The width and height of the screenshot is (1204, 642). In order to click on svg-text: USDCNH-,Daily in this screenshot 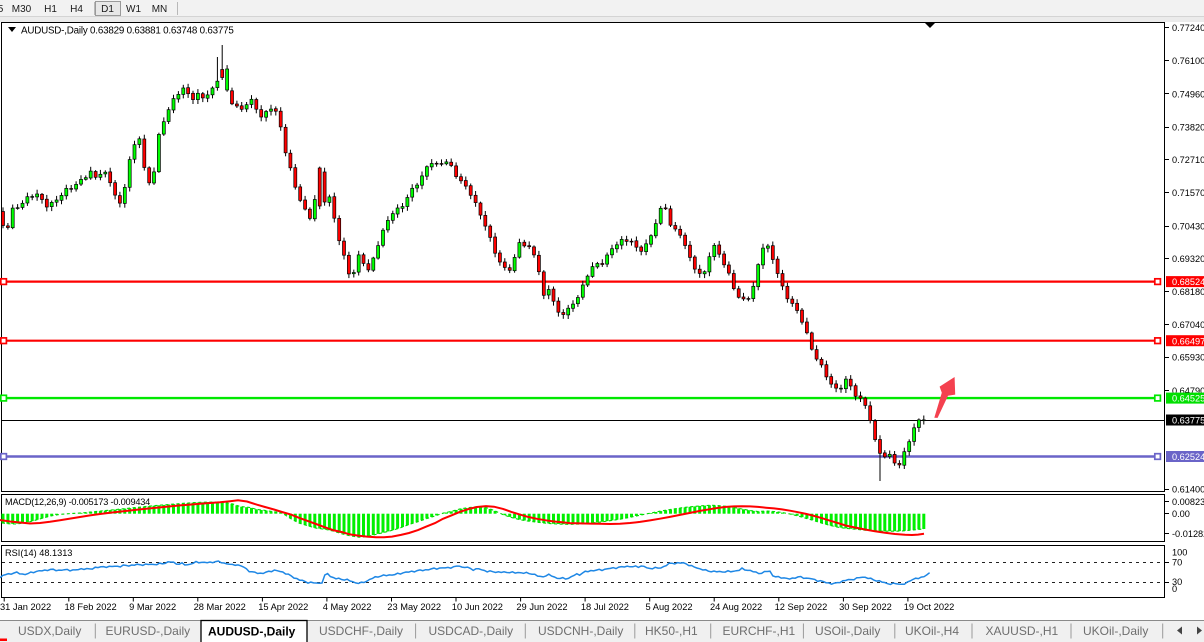, I will do `click(580, 631)`.